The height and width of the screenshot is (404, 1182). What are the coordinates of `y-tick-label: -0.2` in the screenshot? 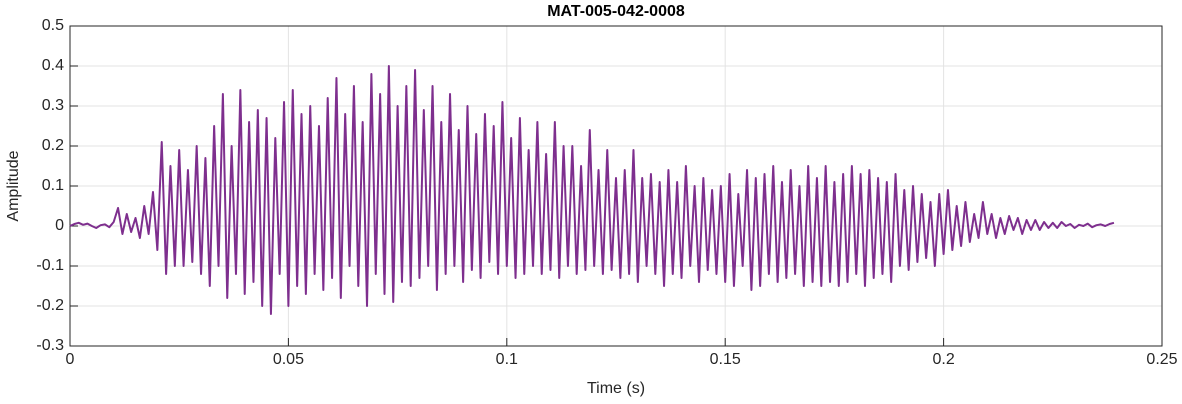 It's located at (50, 305).